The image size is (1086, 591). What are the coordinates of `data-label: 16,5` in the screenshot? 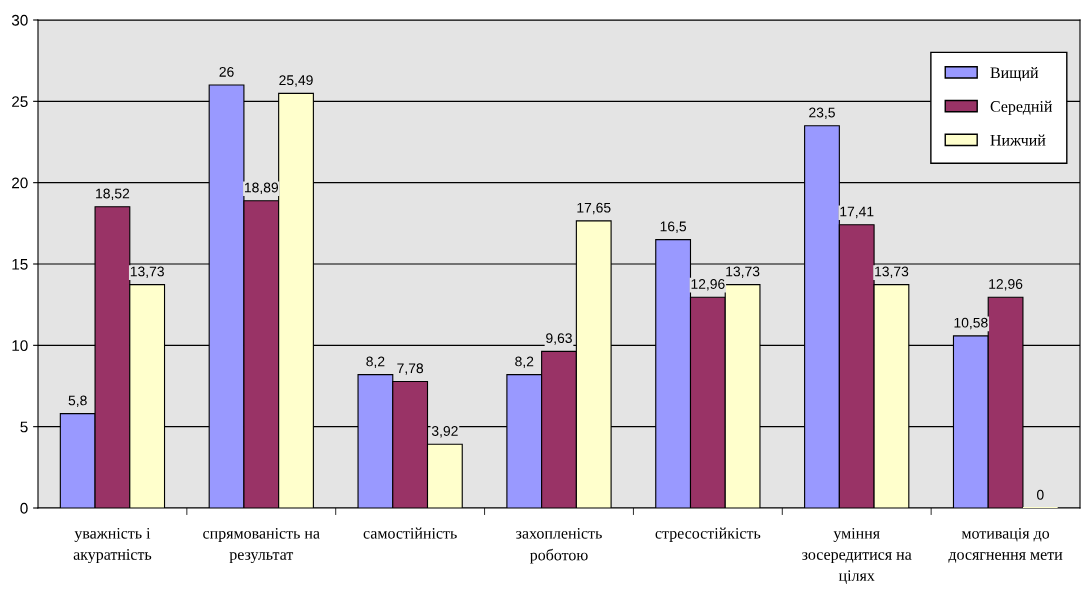 It's located at (673, 227).